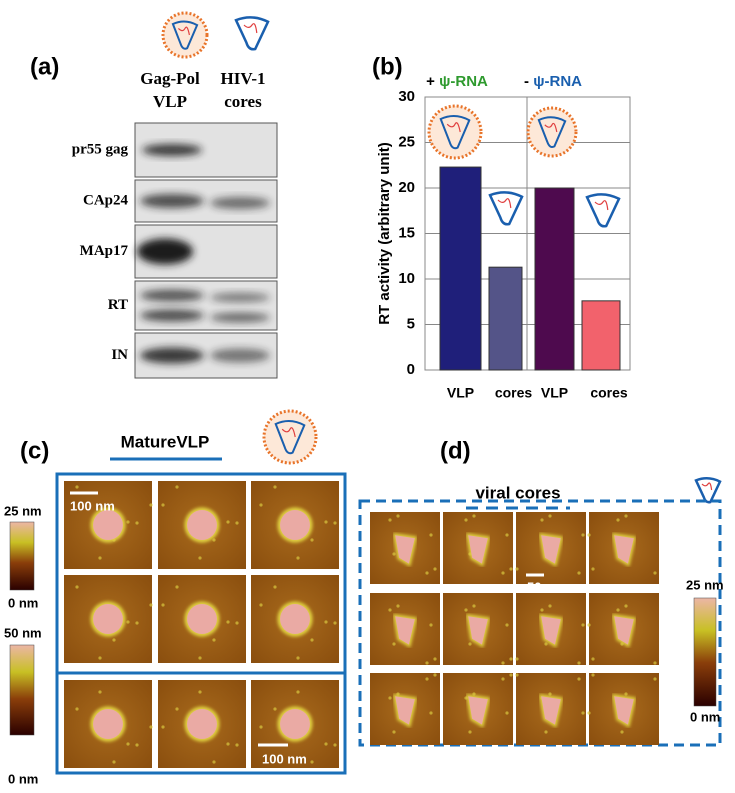 The height and width of the screenshot is (793, 735). Describe the element at coordinates (165, 441) in the screenshot. I see `panel-title: MatureVLP` at that location.